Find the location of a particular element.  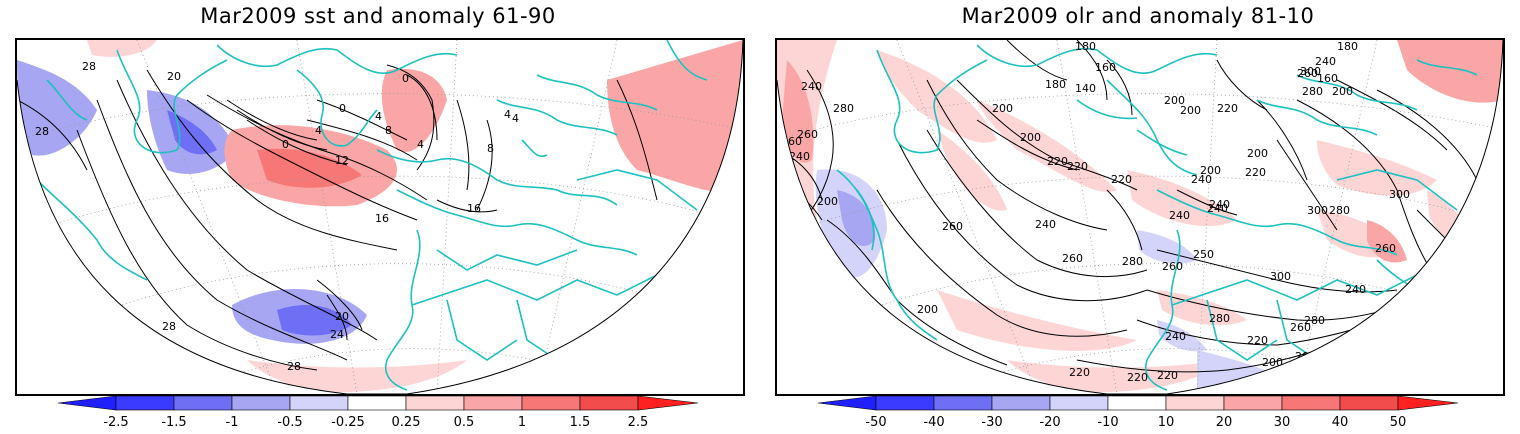

olr-colorbar-ticks: -50 -40 -30 -20 -10 10 20 30 40 50 is located at coordinates (1135, 422).